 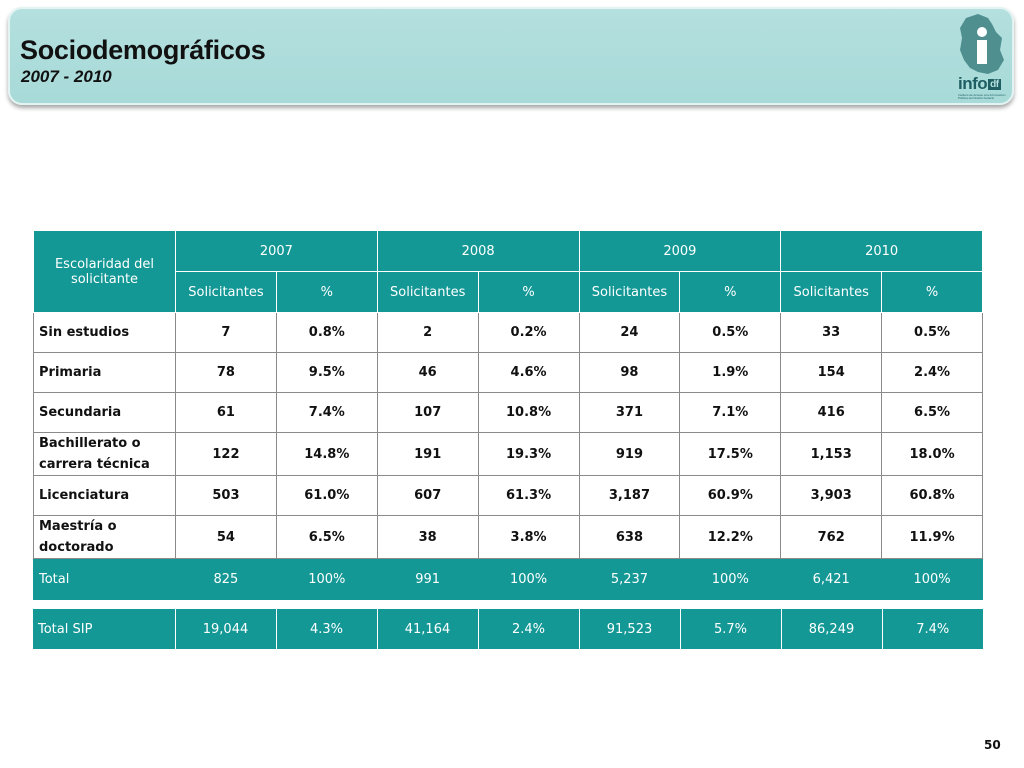 What do you see at coordinates (226, 579) in the screenshot?
I see `cell: 825` at bounding box center [226, 579].